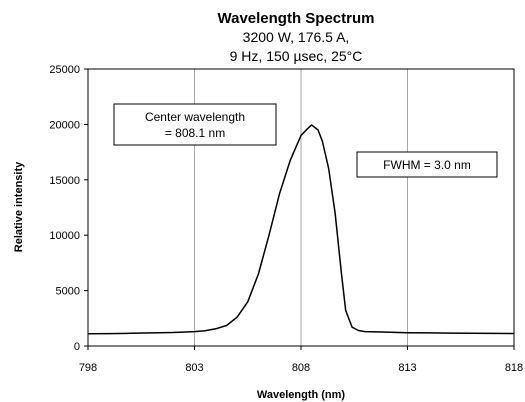 The width and height of the screenshot is (525, 402). Describe the element at coordinates (64, 70) in the screenshot. I see `y-tick-label-5: 25000` at that location.